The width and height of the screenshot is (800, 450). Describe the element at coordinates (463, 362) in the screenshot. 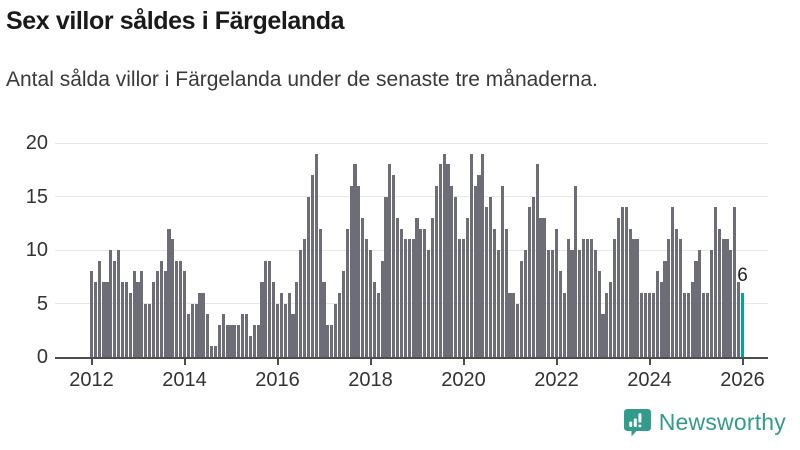

I see `x-tick-2020` at that location.